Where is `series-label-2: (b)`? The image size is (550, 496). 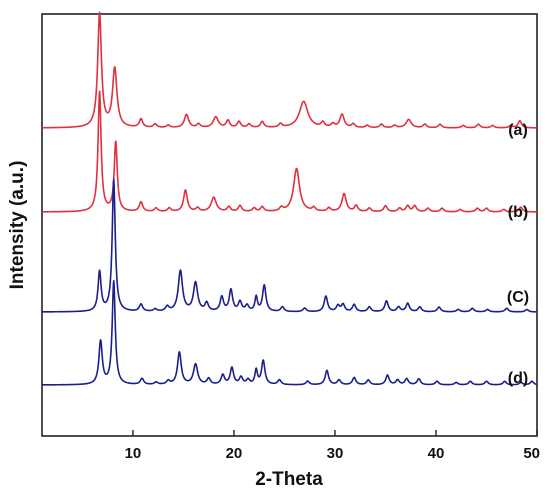 series-label-2: (b) is located at coordinates (518, 212).